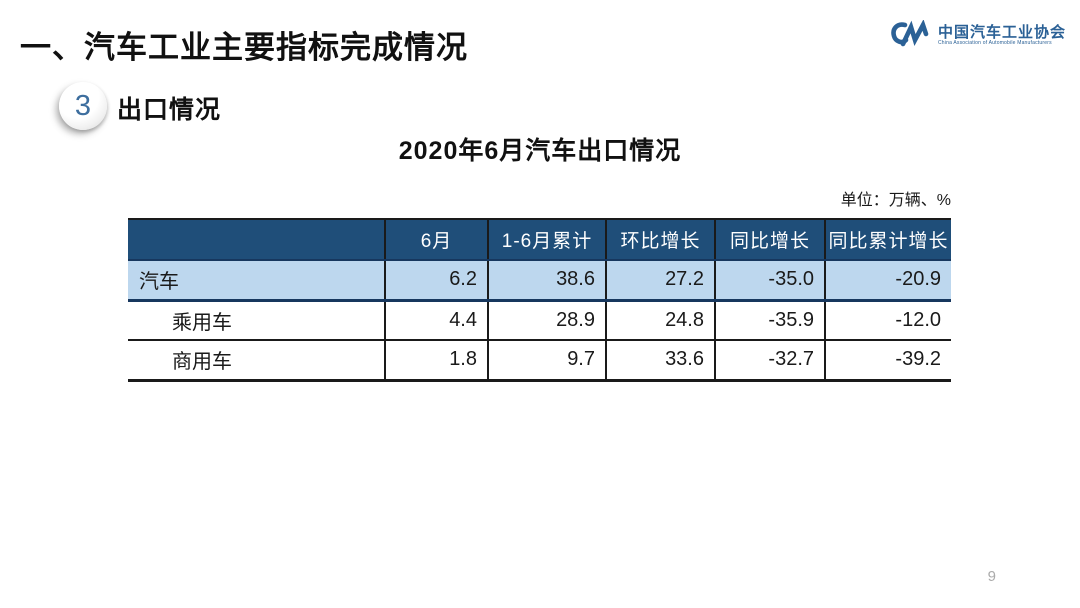  Describe the element at coordinates (895, 200) in the screenshot. I see `unit-note: 单位：万辆、%` at that location.